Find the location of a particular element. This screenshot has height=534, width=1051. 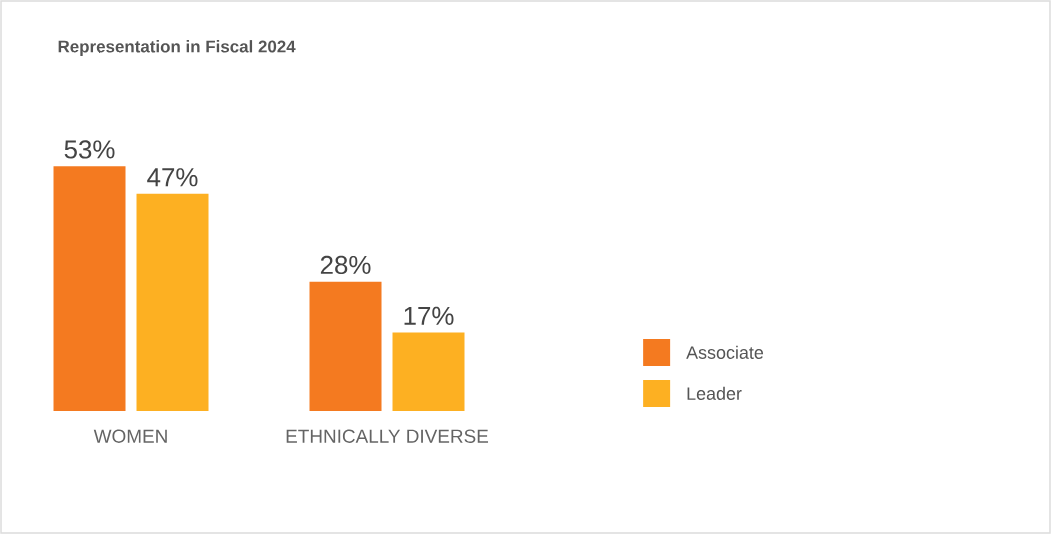

x-tick-label: ETHNICALLY DIVERSE is located at coordinates (387, 436).